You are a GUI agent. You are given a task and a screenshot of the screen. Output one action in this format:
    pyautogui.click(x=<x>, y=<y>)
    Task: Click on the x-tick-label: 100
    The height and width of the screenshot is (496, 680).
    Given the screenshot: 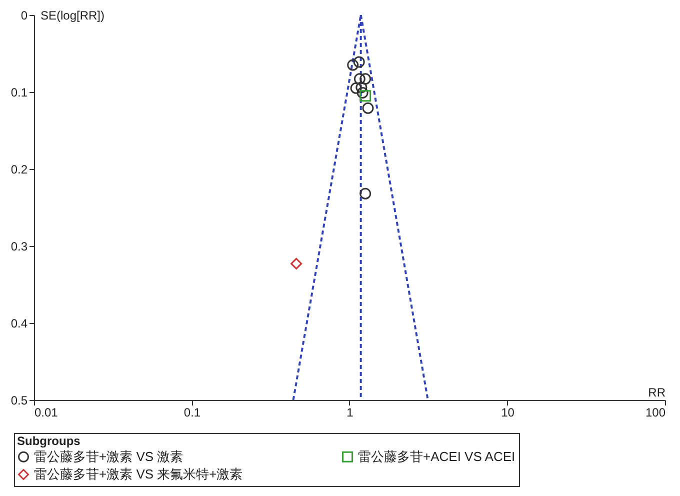 What is the action you would take?
    pyautogui.click(x=655, y=413)
    